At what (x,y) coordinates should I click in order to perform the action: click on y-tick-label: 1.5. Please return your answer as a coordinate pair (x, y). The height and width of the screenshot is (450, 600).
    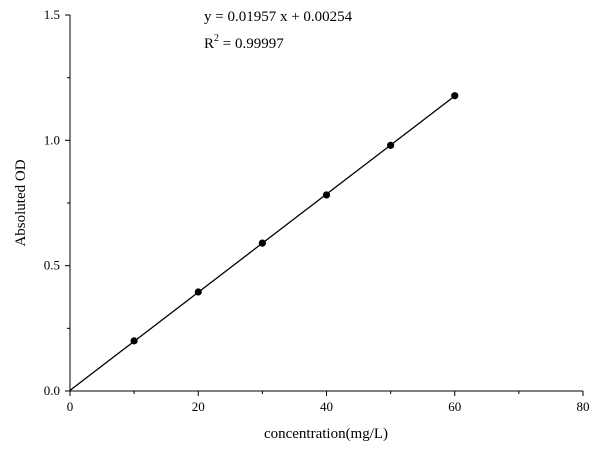
    Looking at the image, I should click on (52, 14).